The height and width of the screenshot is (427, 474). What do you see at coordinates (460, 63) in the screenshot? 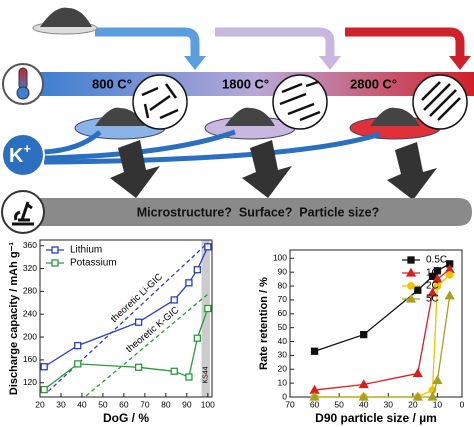
I see `arrow-head` at bounding box center [460, 63].